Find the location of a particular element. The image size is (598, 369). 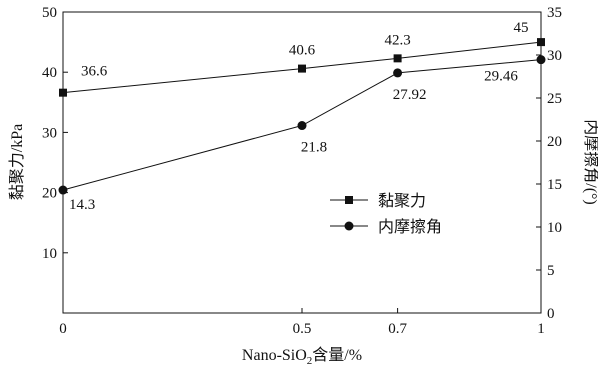

y-right-tick-label: 35 is located at coordinates (554, 13).